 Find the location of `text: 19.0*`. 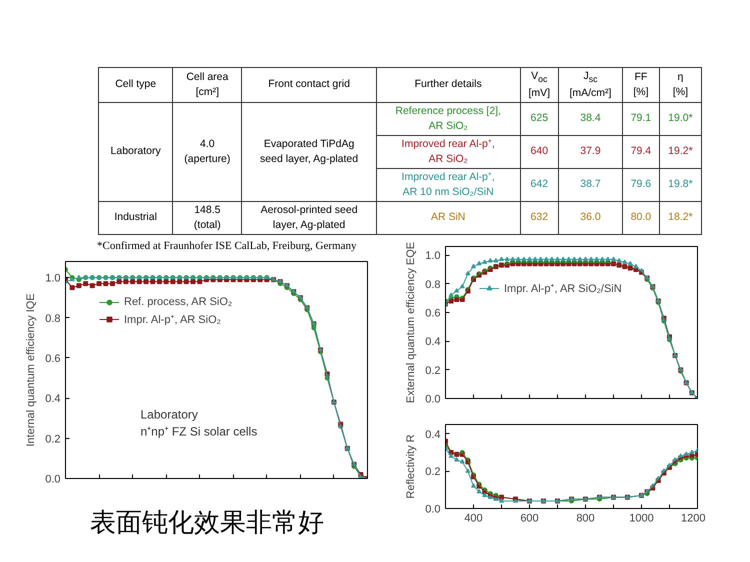

text: 19.0* is located at coordinates (680, 118).